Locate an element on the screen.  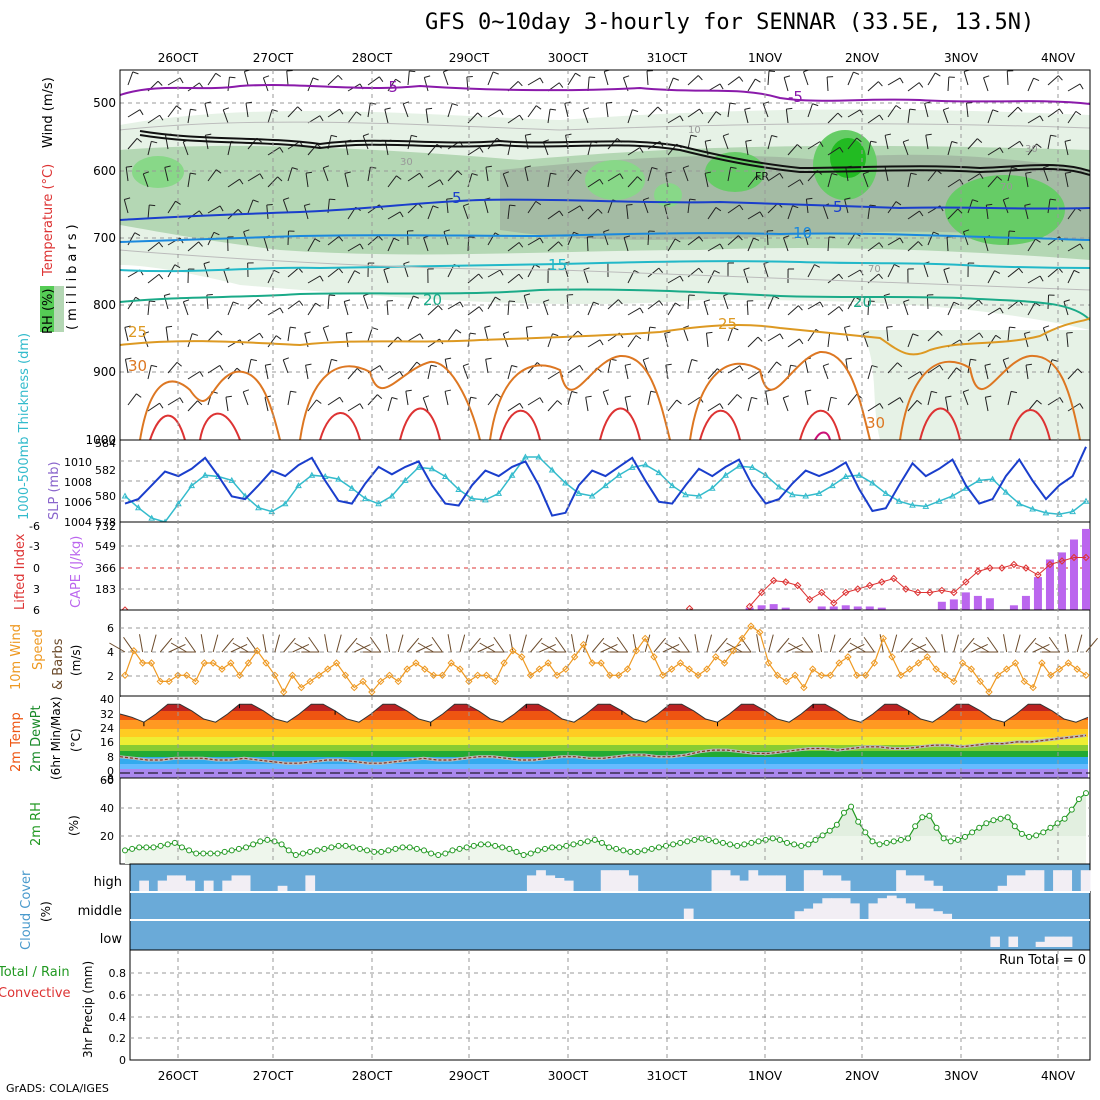
y-label-rh: RH (%) is located at coordinates (48, 311).